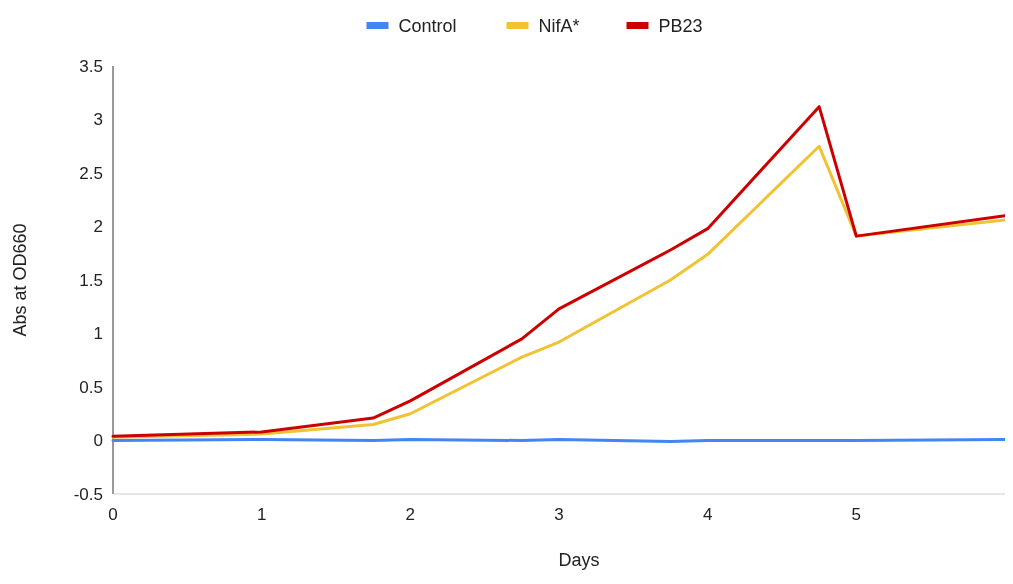 The width and height of the screenshot is (1013, 584). I want to click on x-axis-title: Days, so click(579, 560).